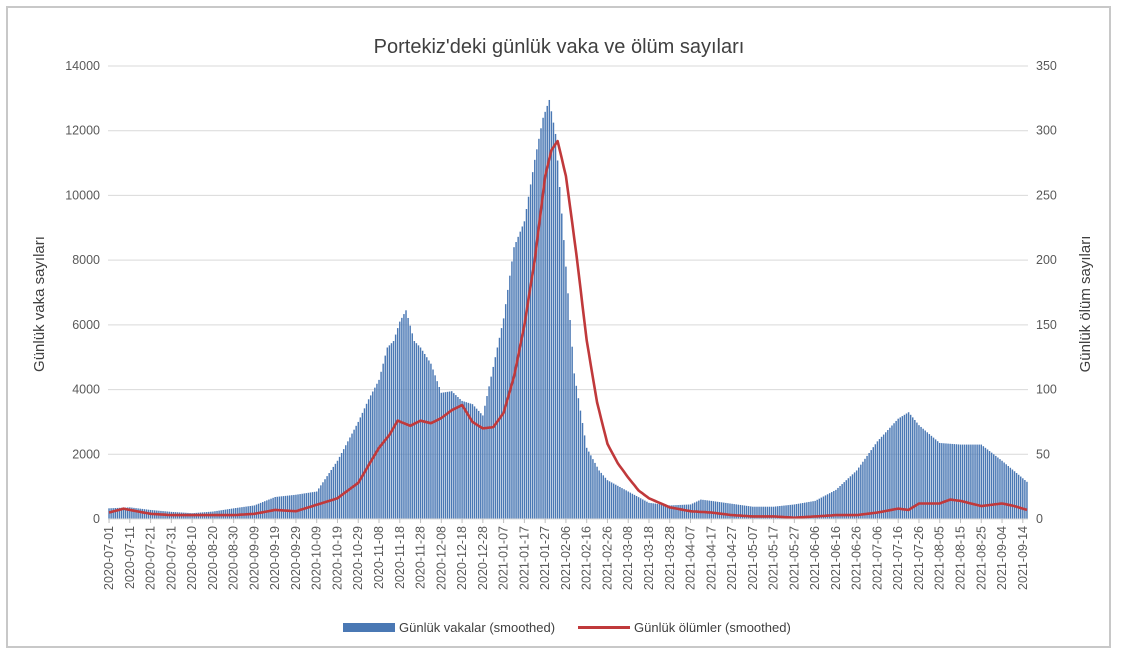 The image size is (1121, 656). I want to click on y-axis-right-ticks: 0 50 100 150 200 250 300 350, so click(1046, 292).